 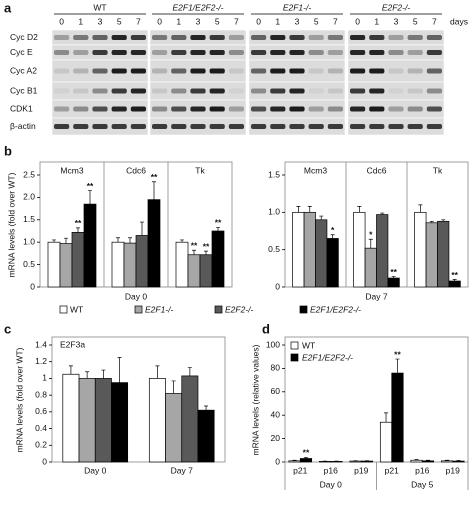 What do you see at coordinates (29, 264) in the screenshot?
I see `y-tick-label: 0.5` at bounding box center [29, 264].